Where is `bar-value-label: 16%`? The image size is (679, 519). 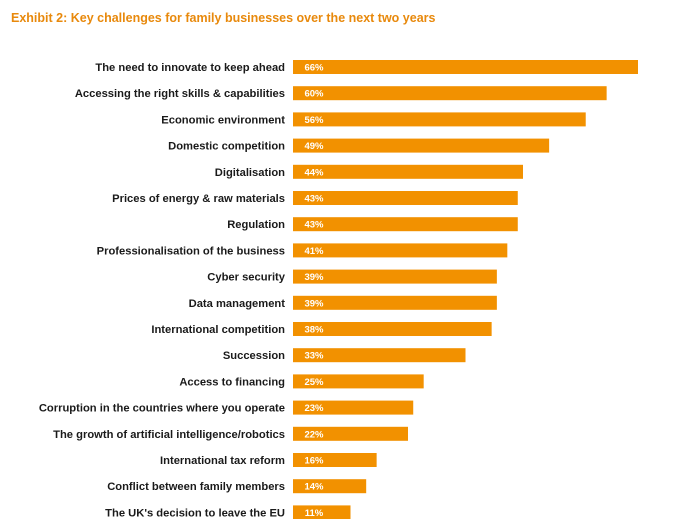 bar-value-label: 16% is located at coordinates (314, 461).